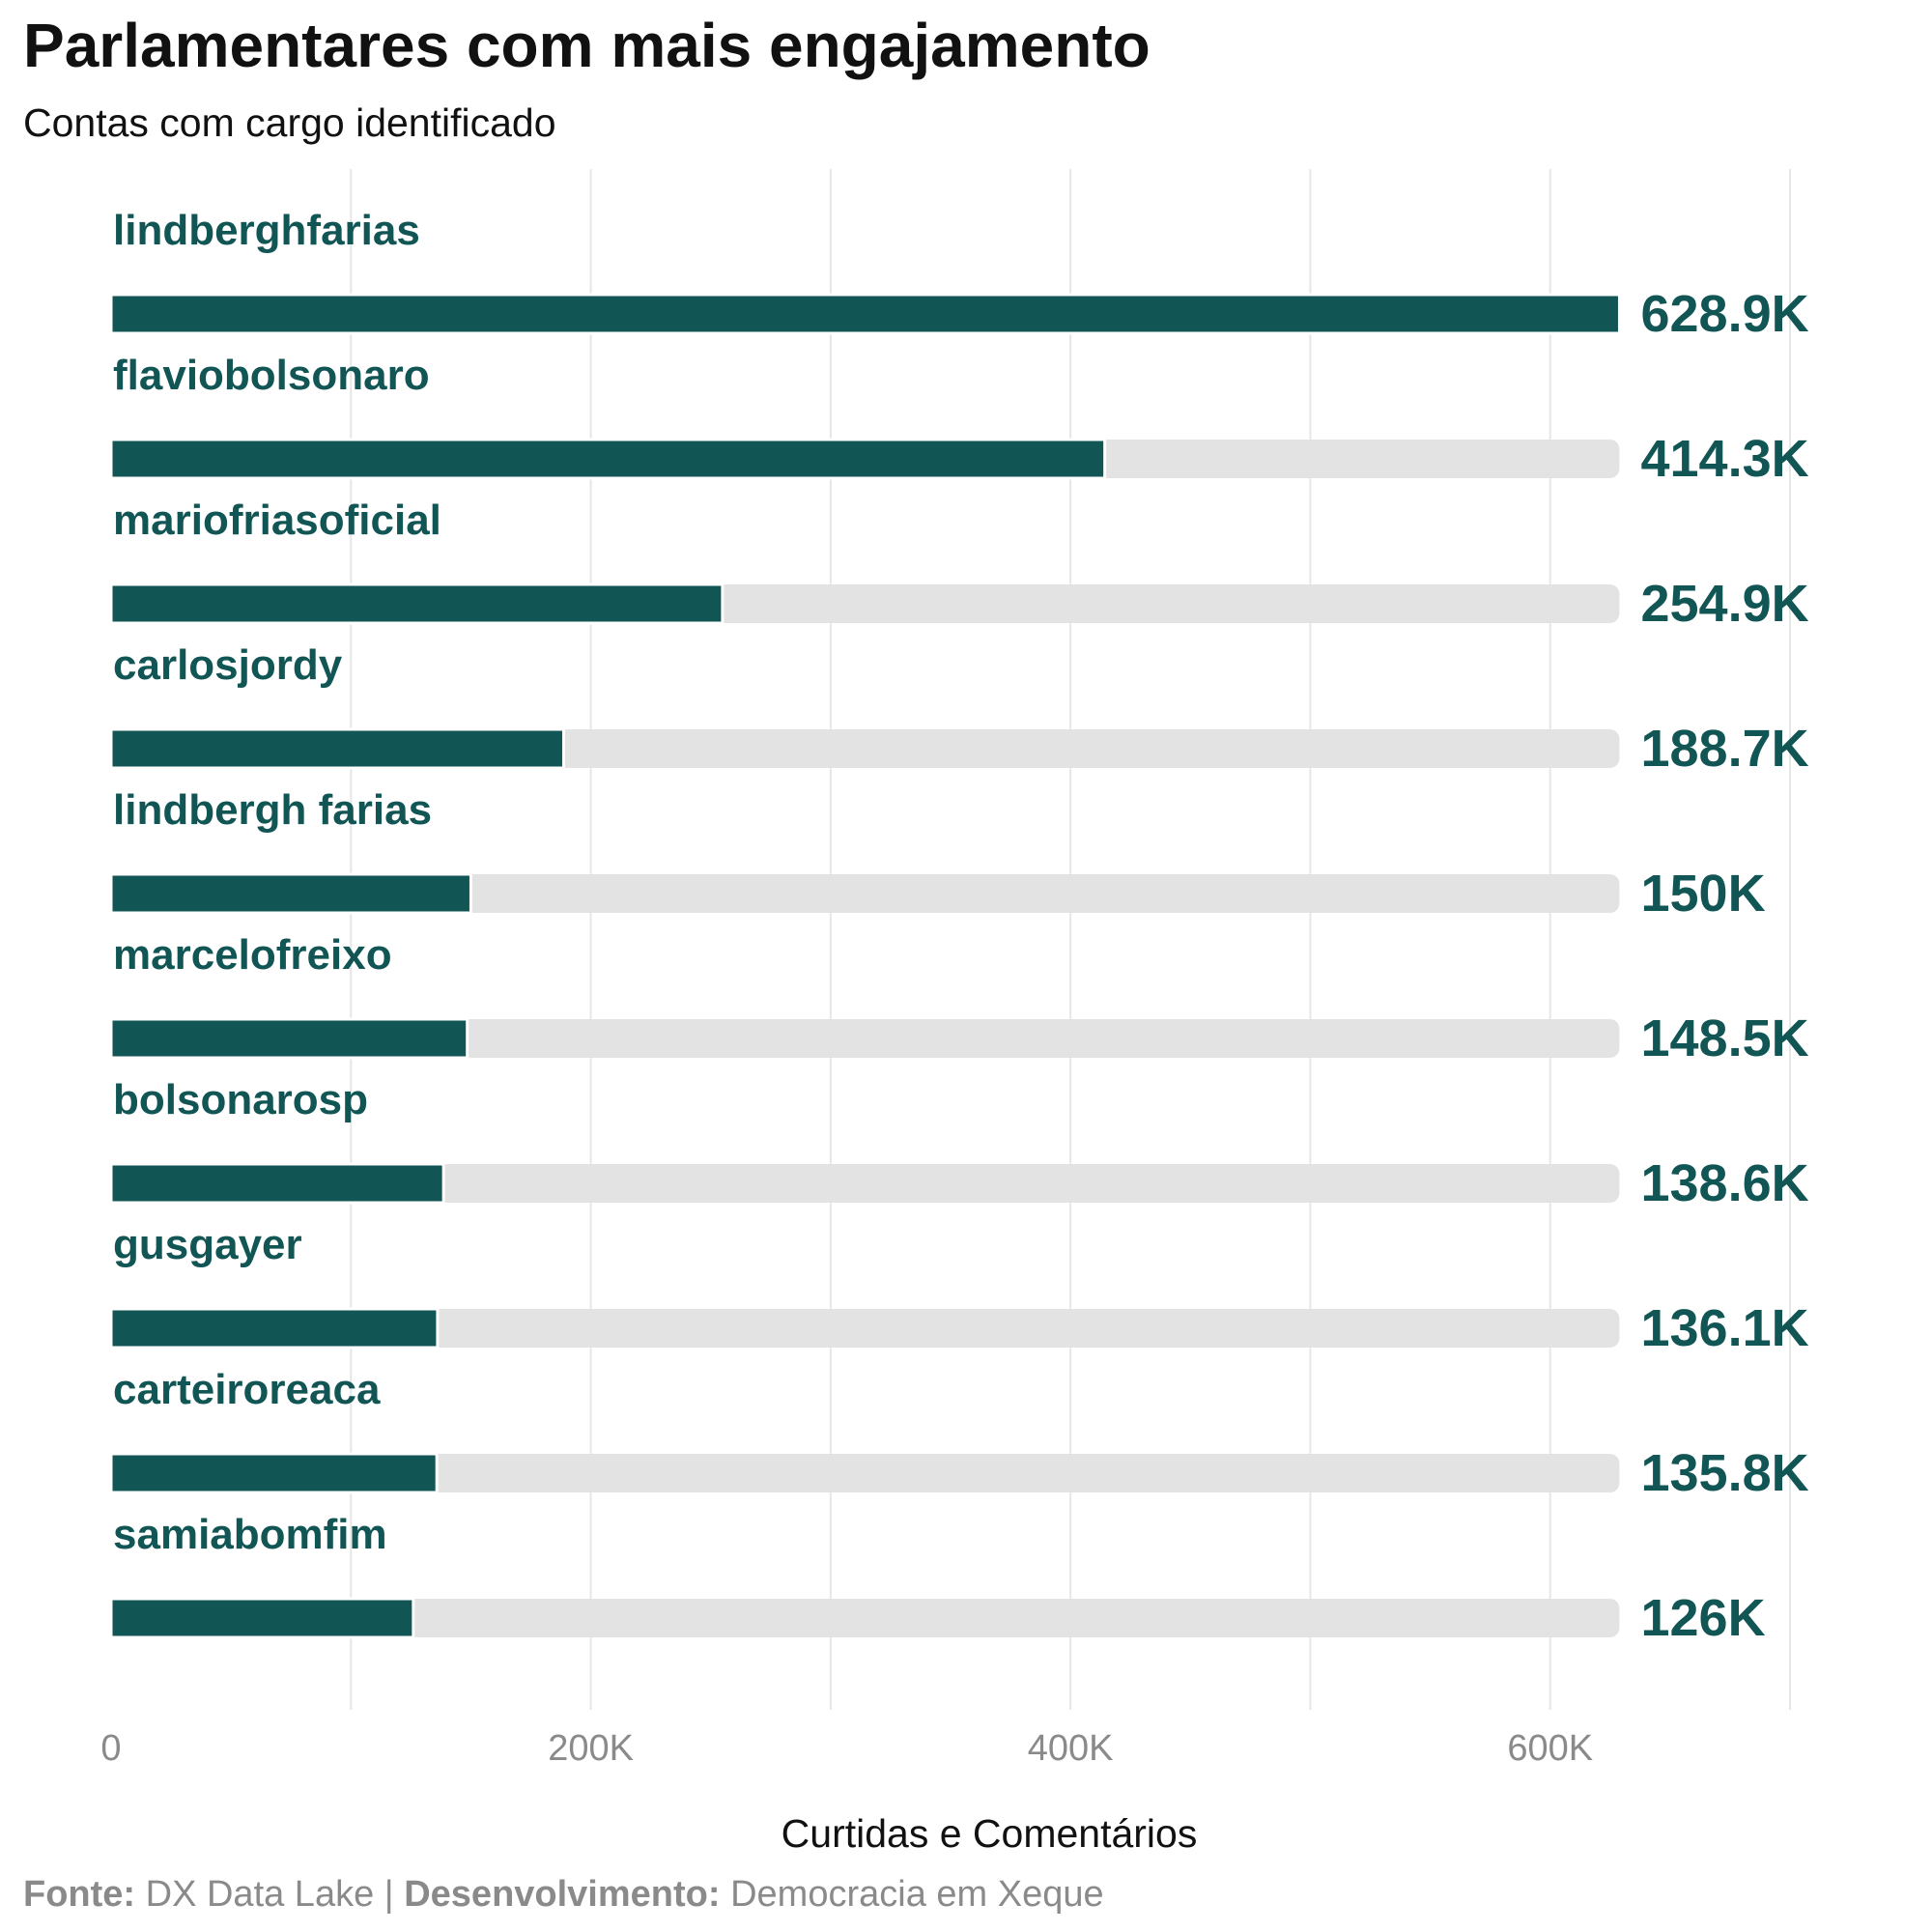  Describe the element at coordinates (1724, 604) in the screenshot. I see `bar-value-label: 254.9K` at that location.